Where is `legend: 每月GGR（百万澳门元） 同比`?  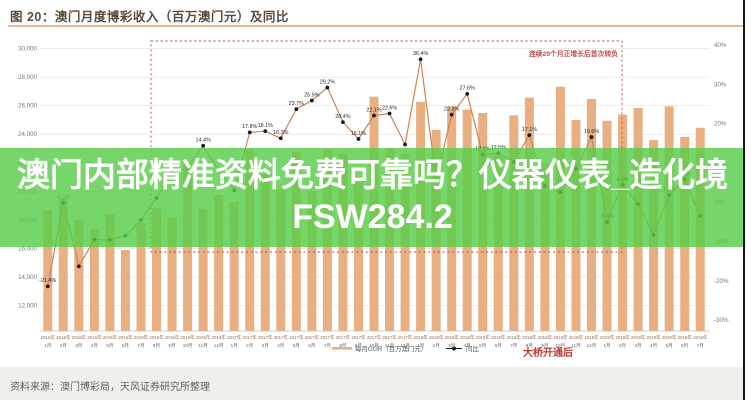
legend: 每月GGR（百万澳门元） 同比 is located at coordinates (405, 348).